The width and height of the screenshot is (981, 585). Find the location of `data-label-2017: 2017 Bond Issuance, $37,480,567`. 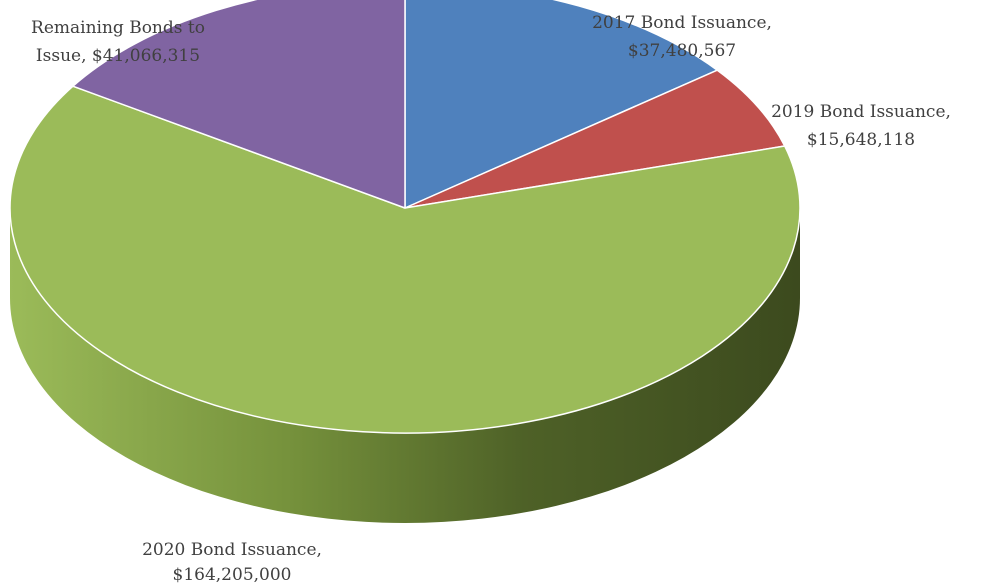

data-label-2017: 2017 Bond Issuance, $37,480,567 is located at coordinates (682, 37).